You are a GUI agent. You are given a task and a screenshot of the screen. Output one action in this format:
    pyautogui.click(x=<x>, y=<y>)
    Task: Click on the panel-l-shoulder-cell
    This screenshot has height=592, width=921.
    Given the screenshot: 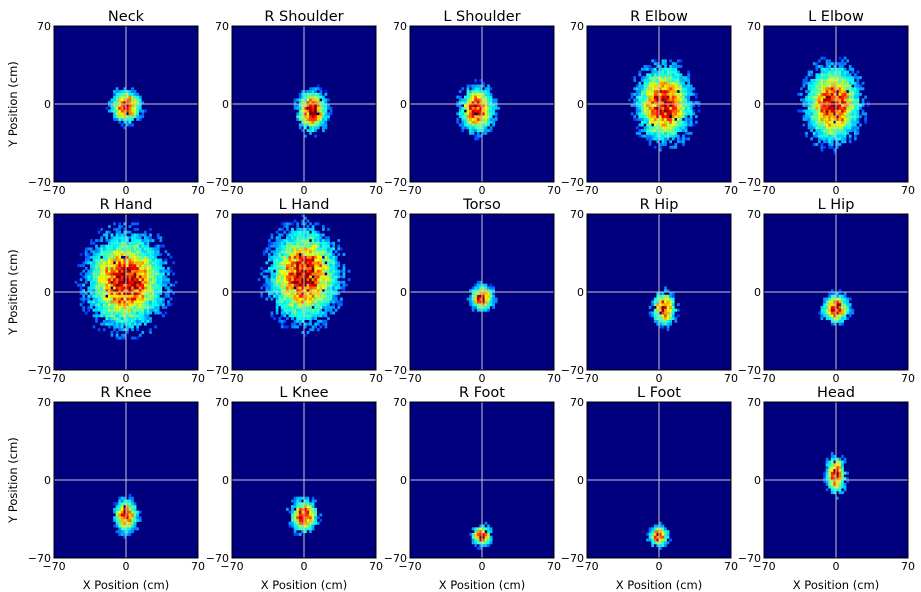 What is the action you would take?
    pyautogui.click(x=470, y=125)
    